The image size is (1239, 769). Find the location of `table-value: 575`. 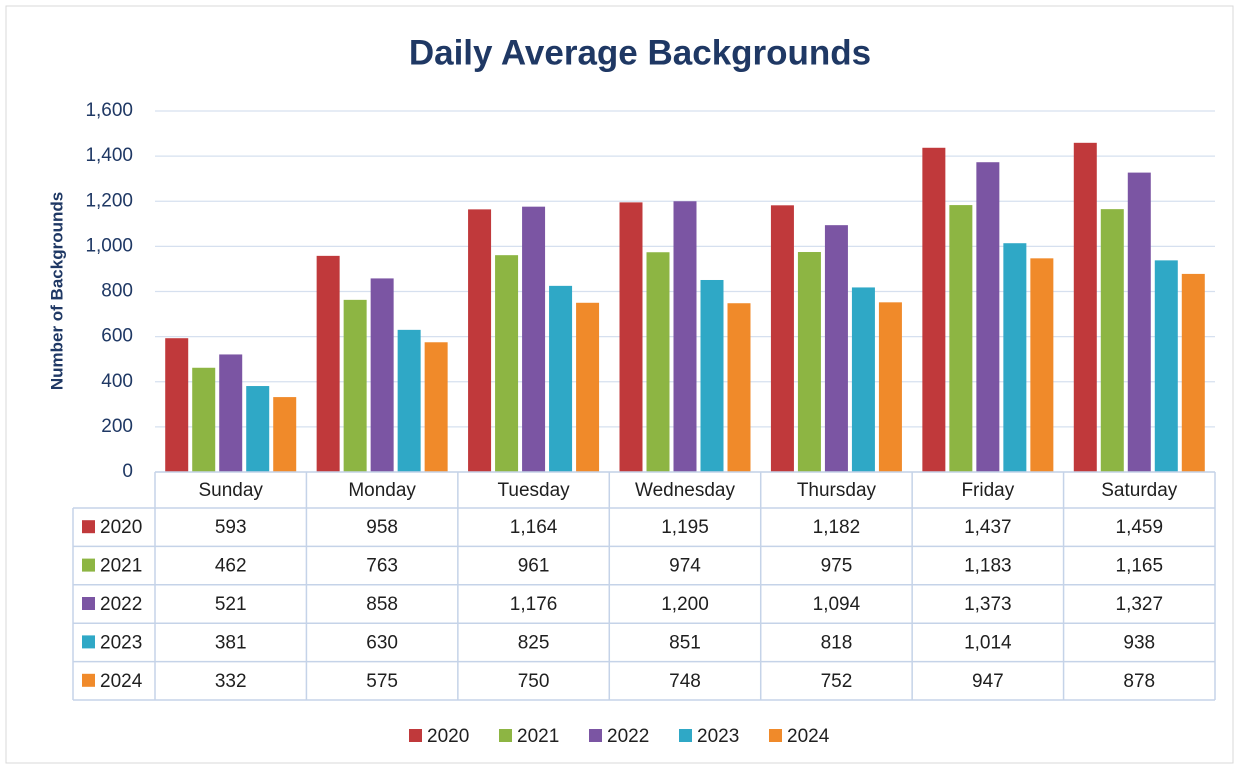

table-value: 575 is located at coordinates (382, 681).